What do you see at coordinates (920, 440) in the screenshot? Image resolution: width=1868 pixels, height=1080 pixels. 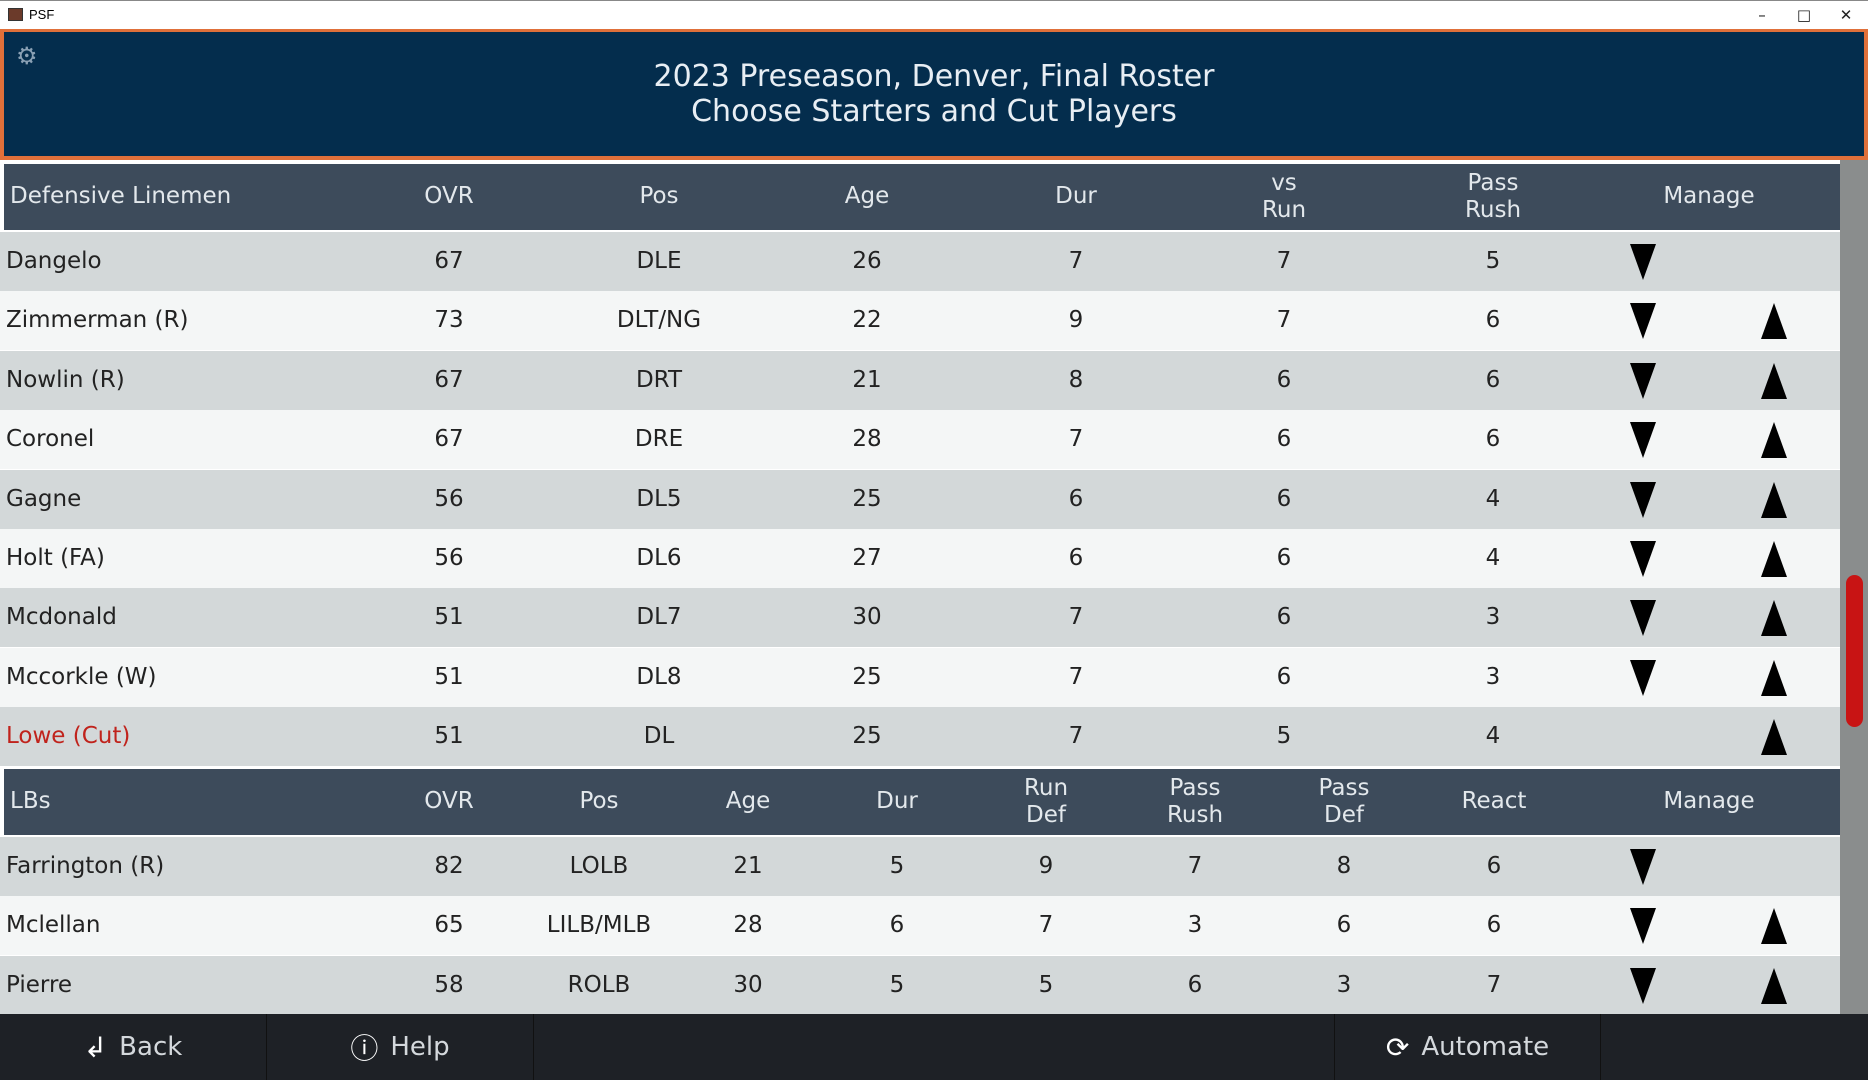 I see `table-row: Coronel 67 DRE 28 7 6 6` at bounding box center [920, 440].